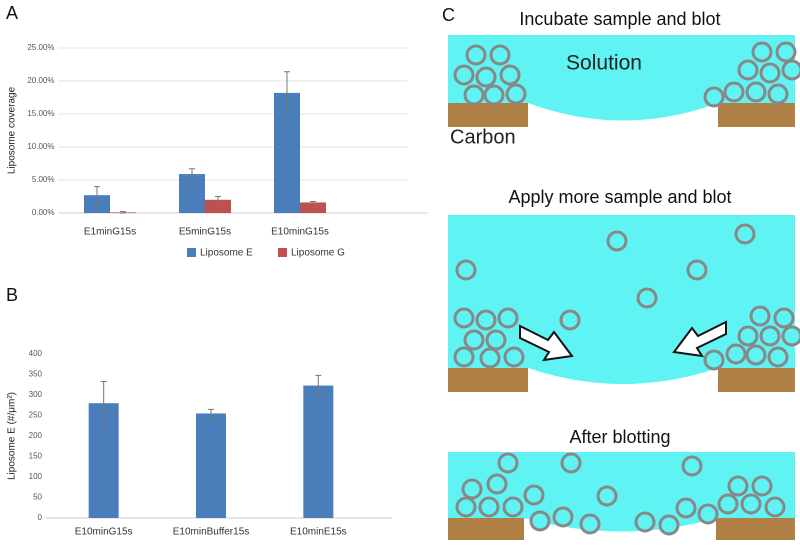 This screenshot has height=546, width=800. Describe the element at coordinates (36, 374) in the screenshot. I see `y-tick-label: 350` at that location.